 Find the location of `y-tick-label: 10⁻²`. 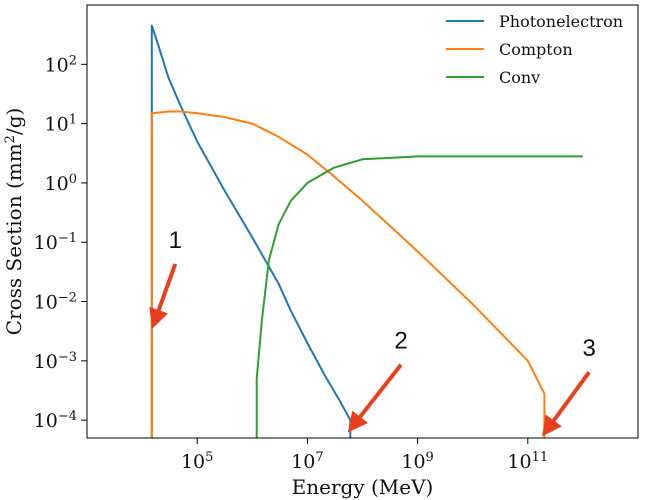

y-tick-label: 10⁻² is located at coordinates (55, 302).